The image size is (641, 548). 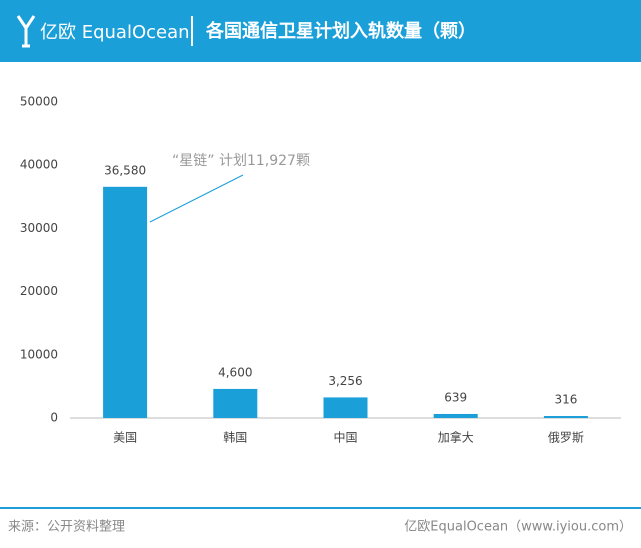 What do you see at coordinates (66, 527) in the screenshot?
I see `source: 来源：公开资料整理` at bounding box center [66, 527].